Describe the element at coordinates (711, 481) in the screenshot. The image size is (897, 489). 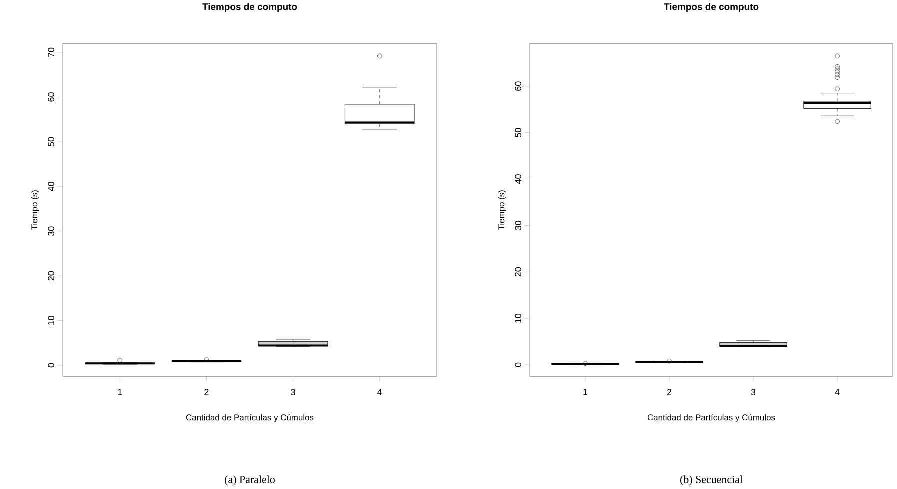
I see `text: (b) Secuencial` at that location.